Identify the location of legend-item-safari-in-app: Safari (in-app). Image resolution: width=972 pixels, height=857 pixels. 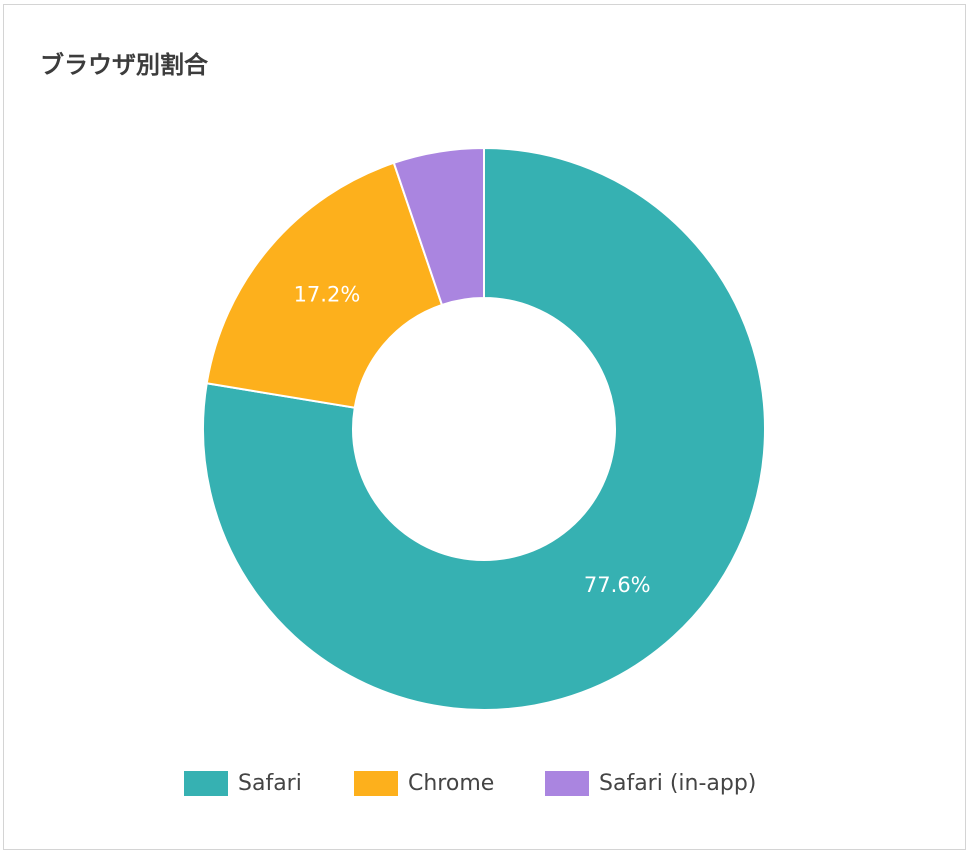
(650, 783).